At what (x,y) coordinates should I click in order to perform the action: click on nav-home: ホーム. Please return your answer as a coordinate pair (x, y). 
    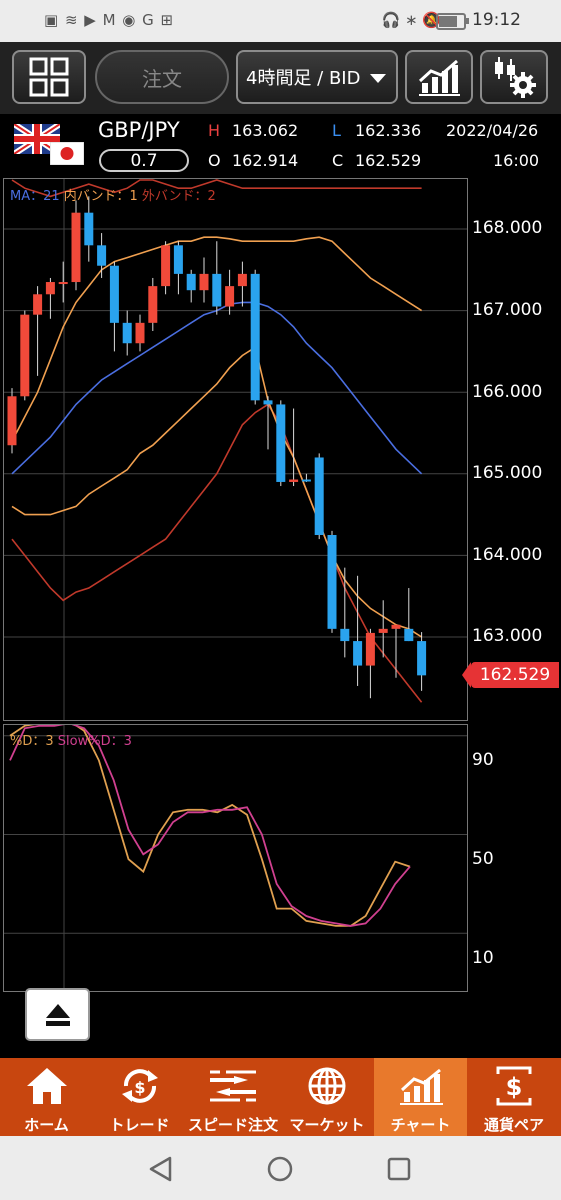
    Looking at the image, I should click on (46, 1097).